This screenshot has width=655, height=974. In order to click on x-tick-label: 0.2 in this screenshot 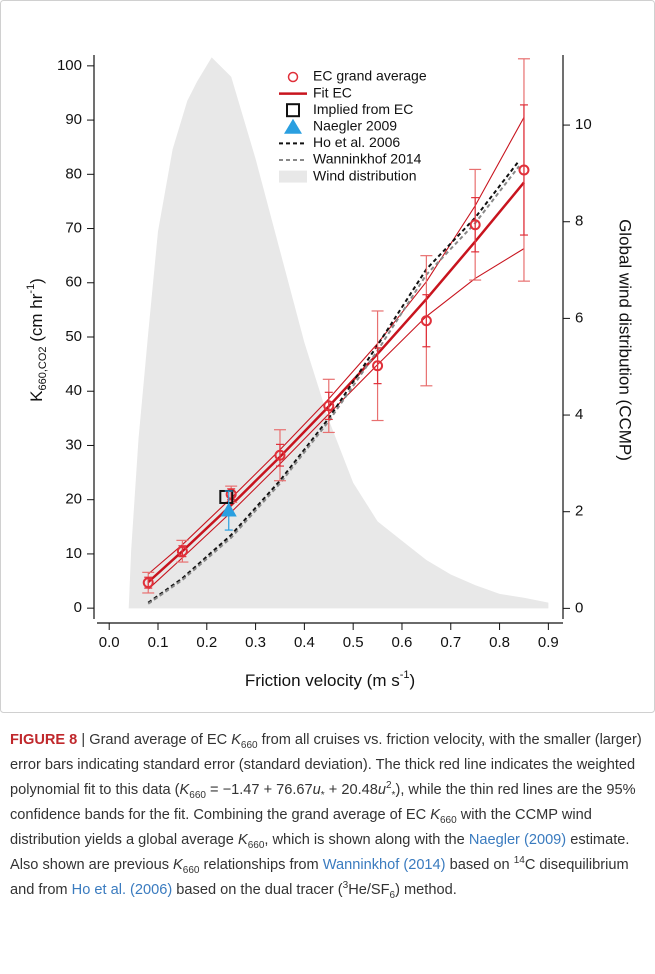, I will do `click(206, 642)`.